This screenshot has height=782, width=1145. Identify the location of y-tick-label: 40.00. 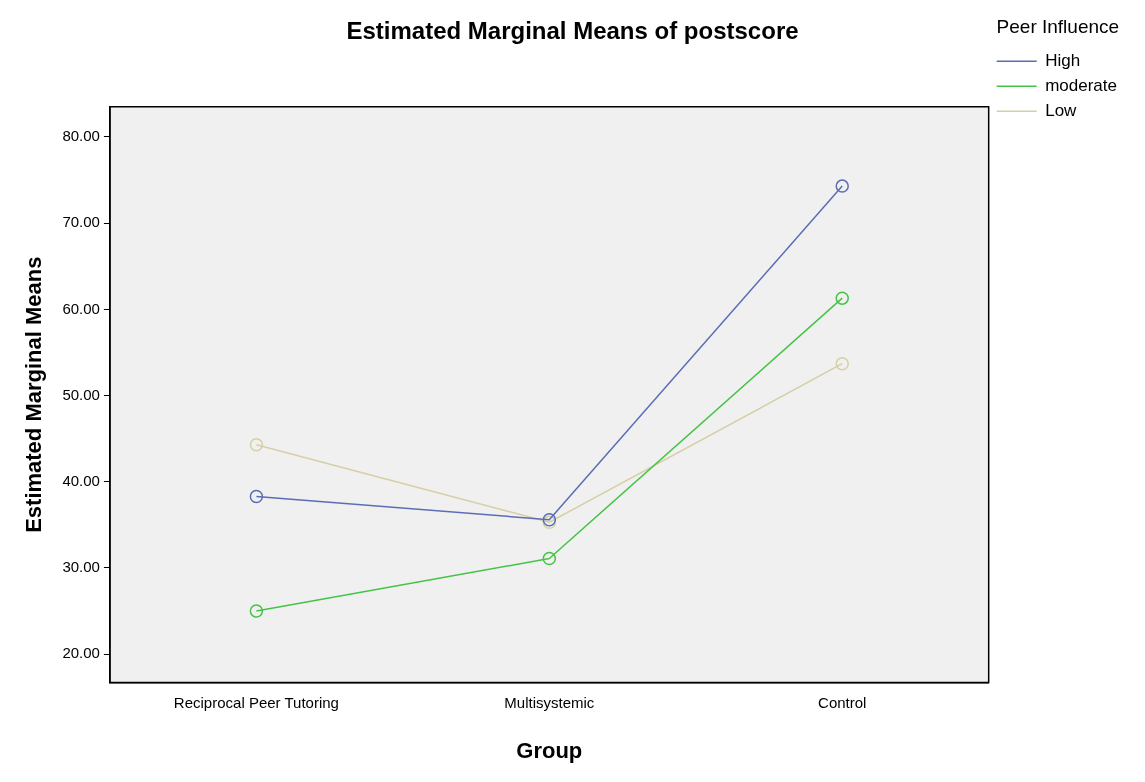
(81, 480).